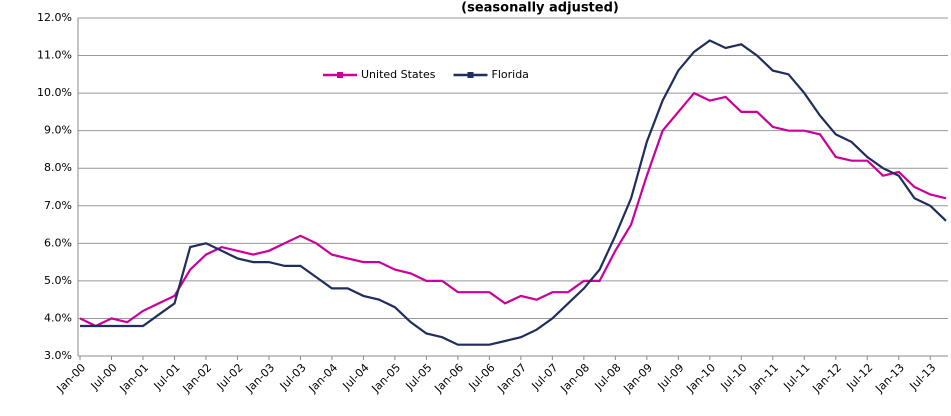 This screenshot has width=951, height=416. I want to click on x-tick-label: Jul-13, so click(923, 377).